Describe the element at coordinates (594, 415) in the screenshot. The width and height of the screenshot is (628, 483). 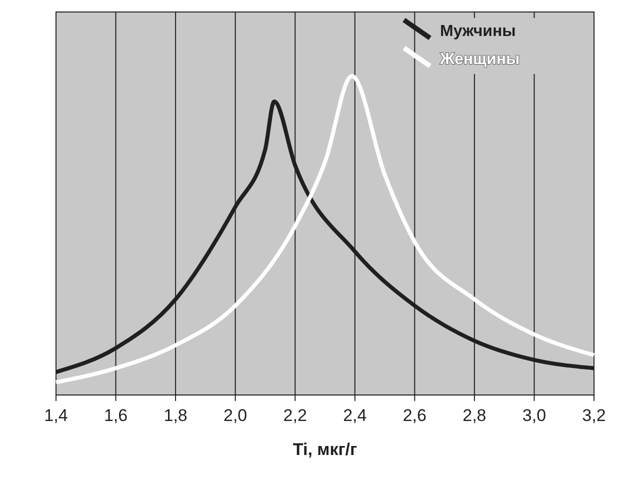
I see `x-tick-label: 3,2` at that location.